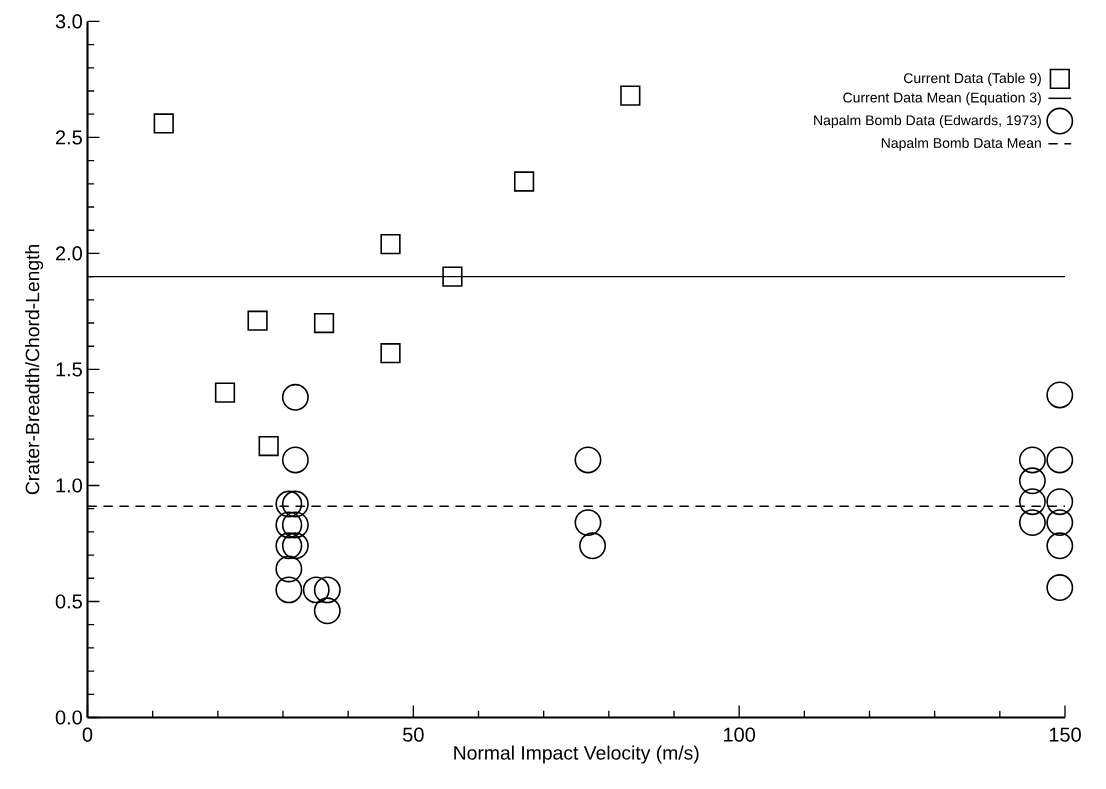  Describe the element at coordinates (68, 601) in the screenshot. I see `y-tick-label: 0.5` at that location.